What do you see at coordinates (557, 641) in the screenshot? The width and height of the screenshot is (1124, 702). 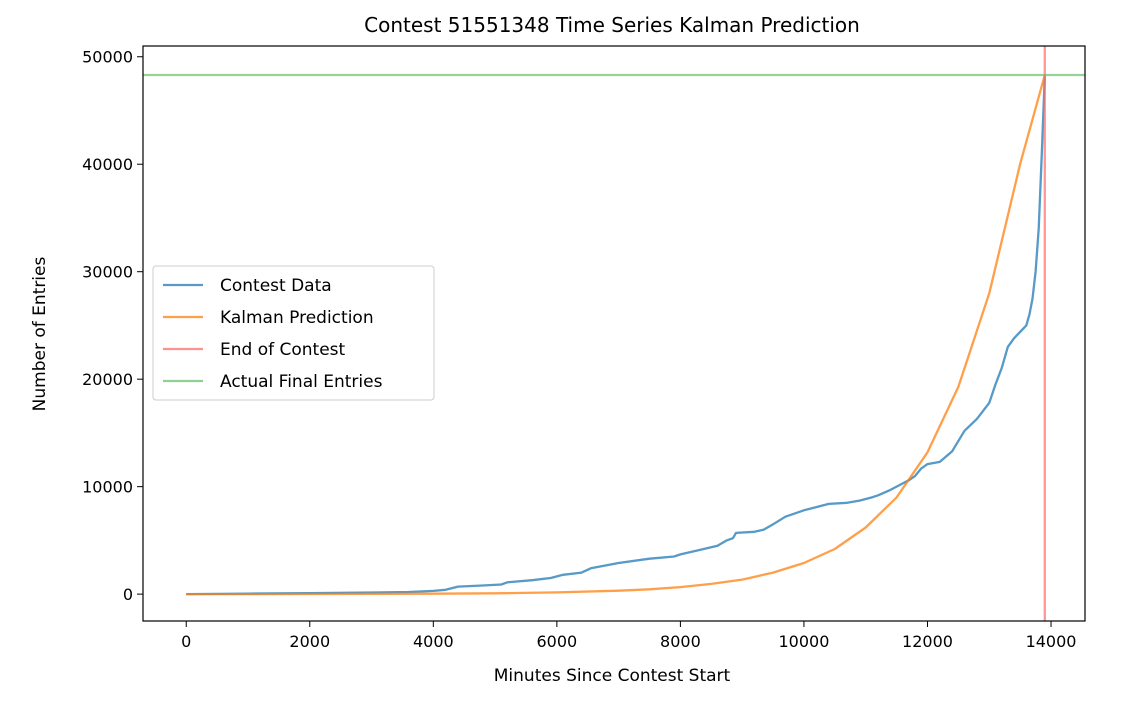 I see `x-tick-label: 6000` at bounding box center [557, 641].